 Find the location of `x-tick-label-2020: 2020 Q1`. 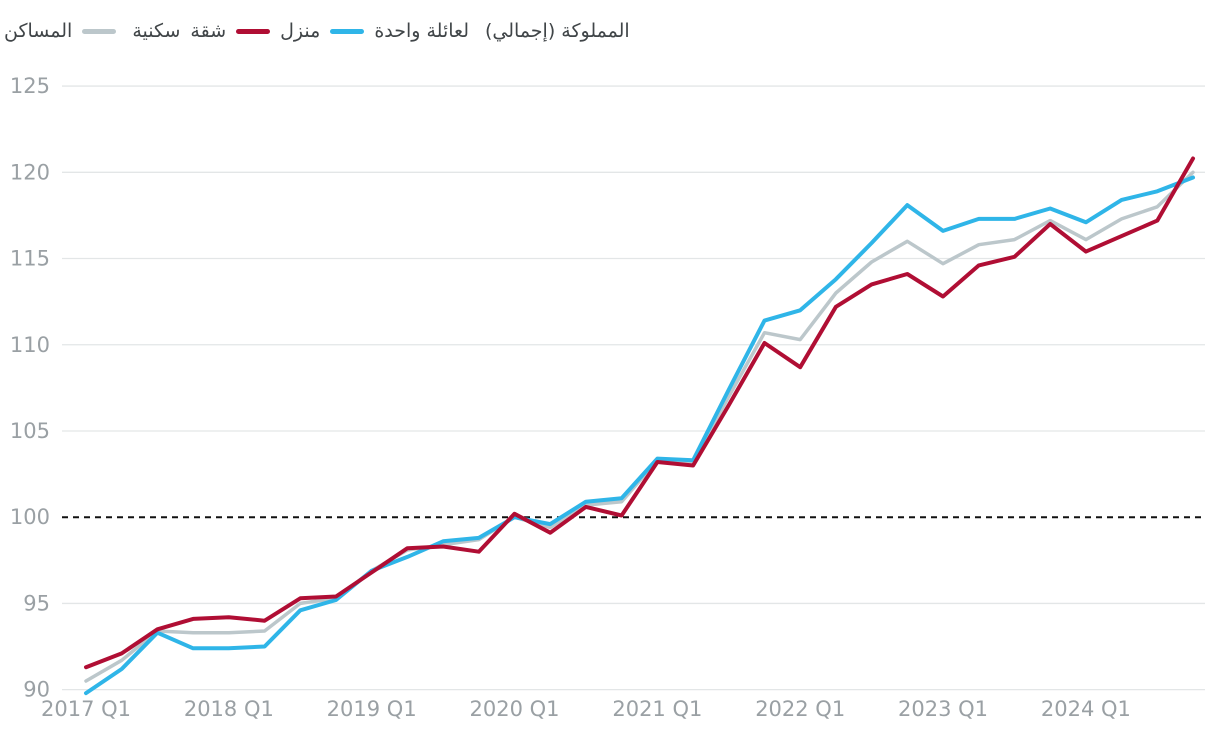

x-tick-label-2020: 2020 Q1 is located at coordinates (515, 709).